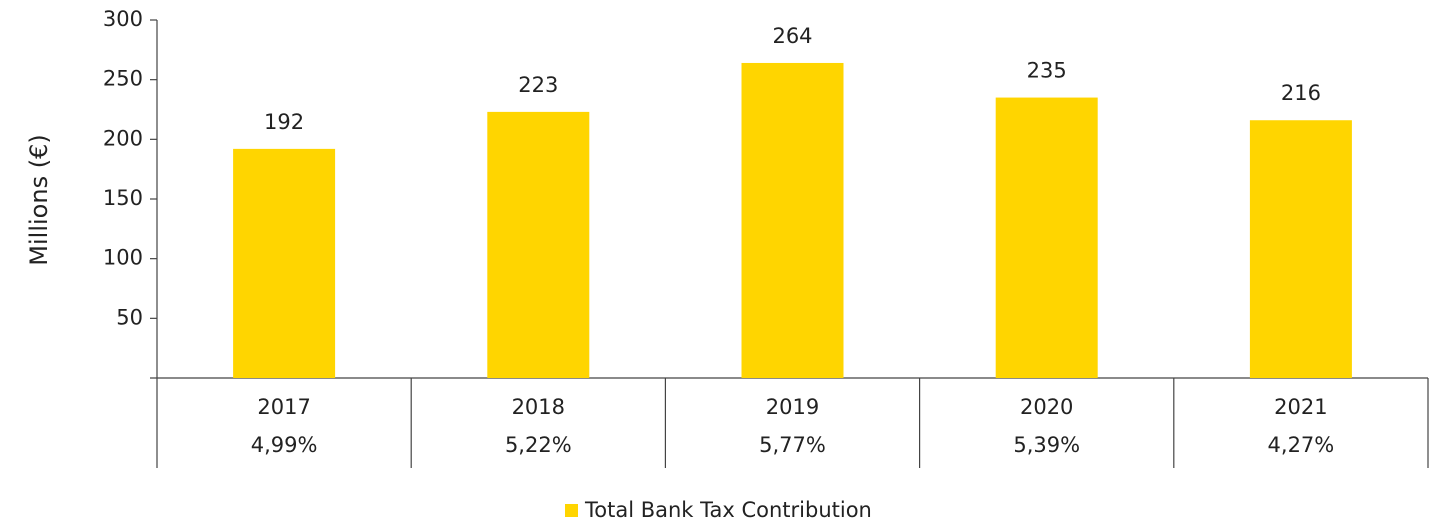  I want to click on legend-label: Total Bank Tax Contribution, so click(728, 510).